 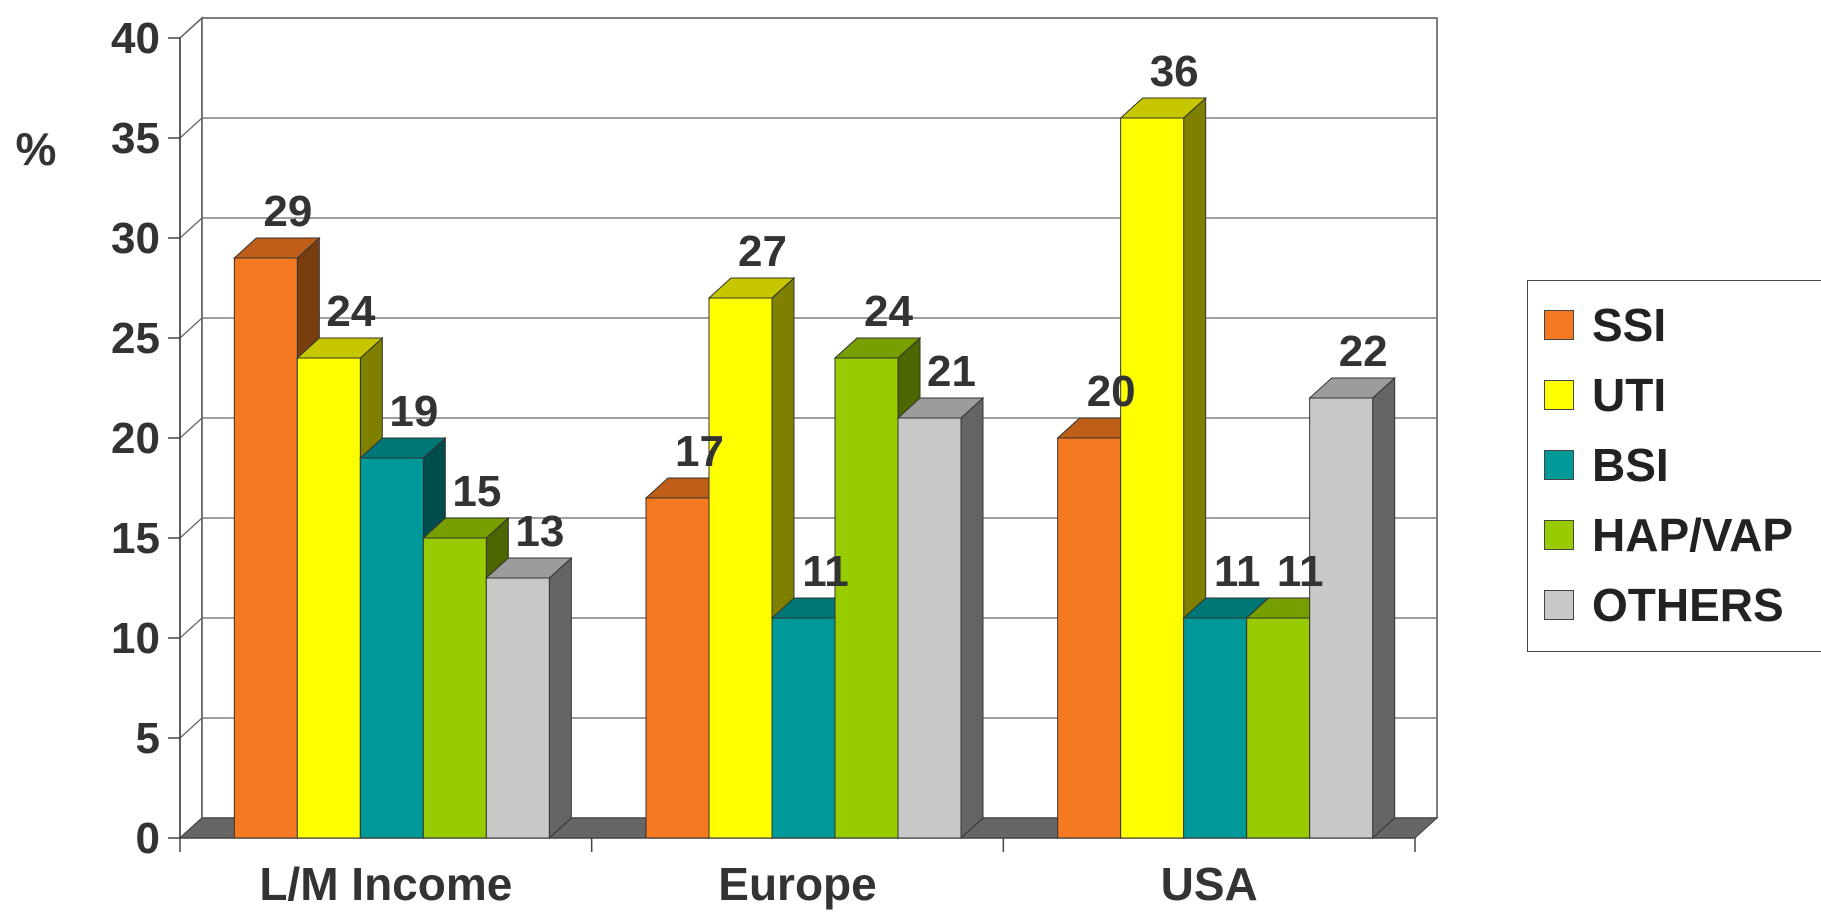 I want to click on data-label: 29, so click(x=287, y=211).